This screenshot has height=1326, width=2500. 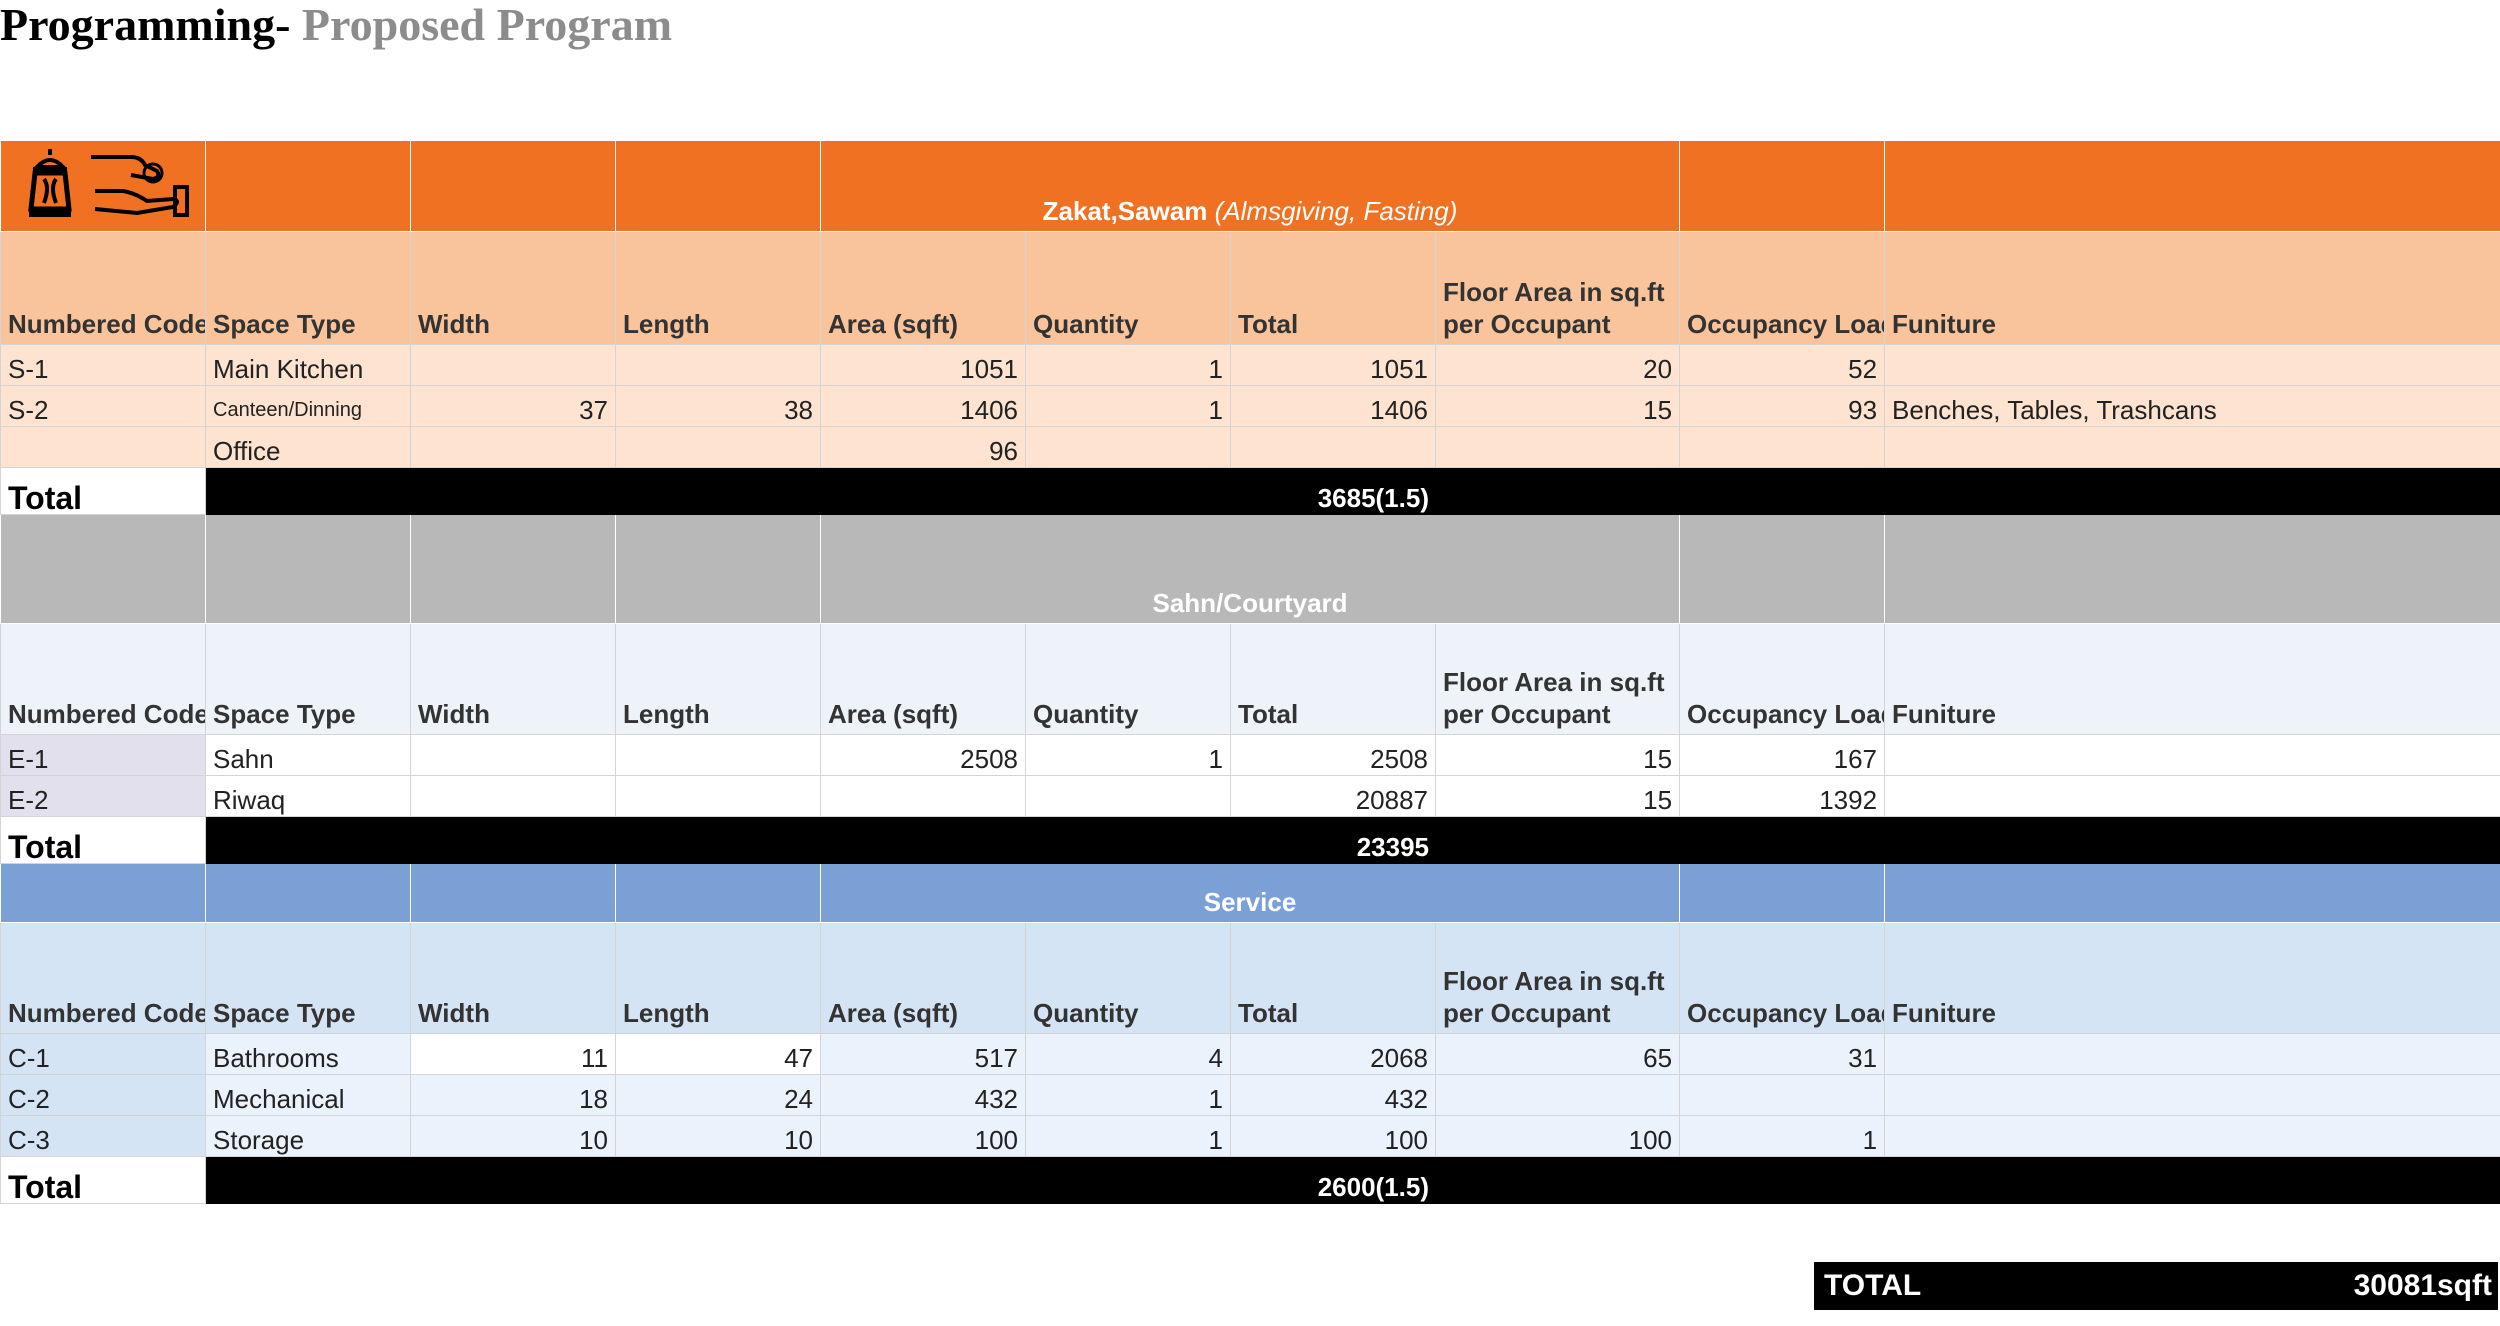 What do you see at coordinates (103, 447) in the screenshot?
I see `cell-code` at bounding box center [103, 447].